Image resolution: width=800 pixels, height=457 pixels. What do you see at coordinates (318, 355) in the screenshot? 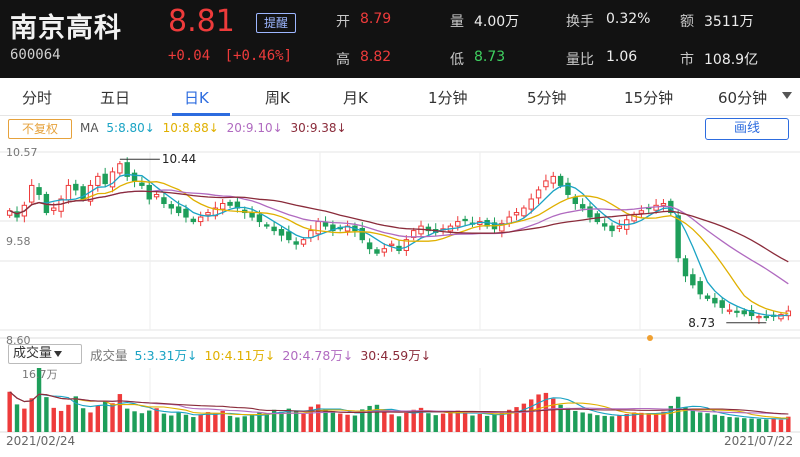
I see `vma20-value: 20:4.78万↓` at bounding box center [318, 355].